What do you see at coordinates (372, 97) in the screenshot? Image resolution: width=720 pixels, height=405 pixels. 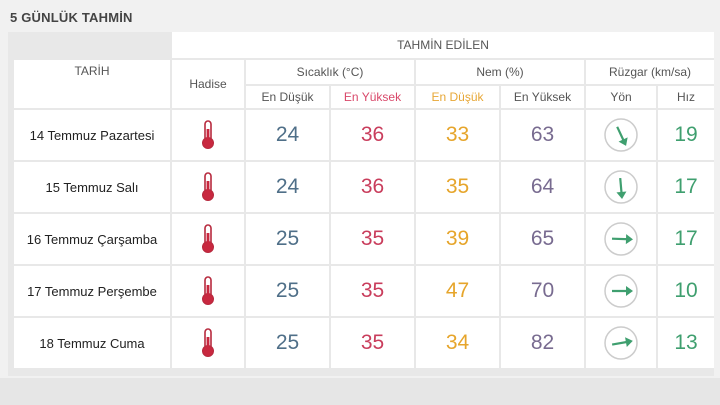 I see `subheader-temp-max: En Yüksek` at bounding box center [372, 97].